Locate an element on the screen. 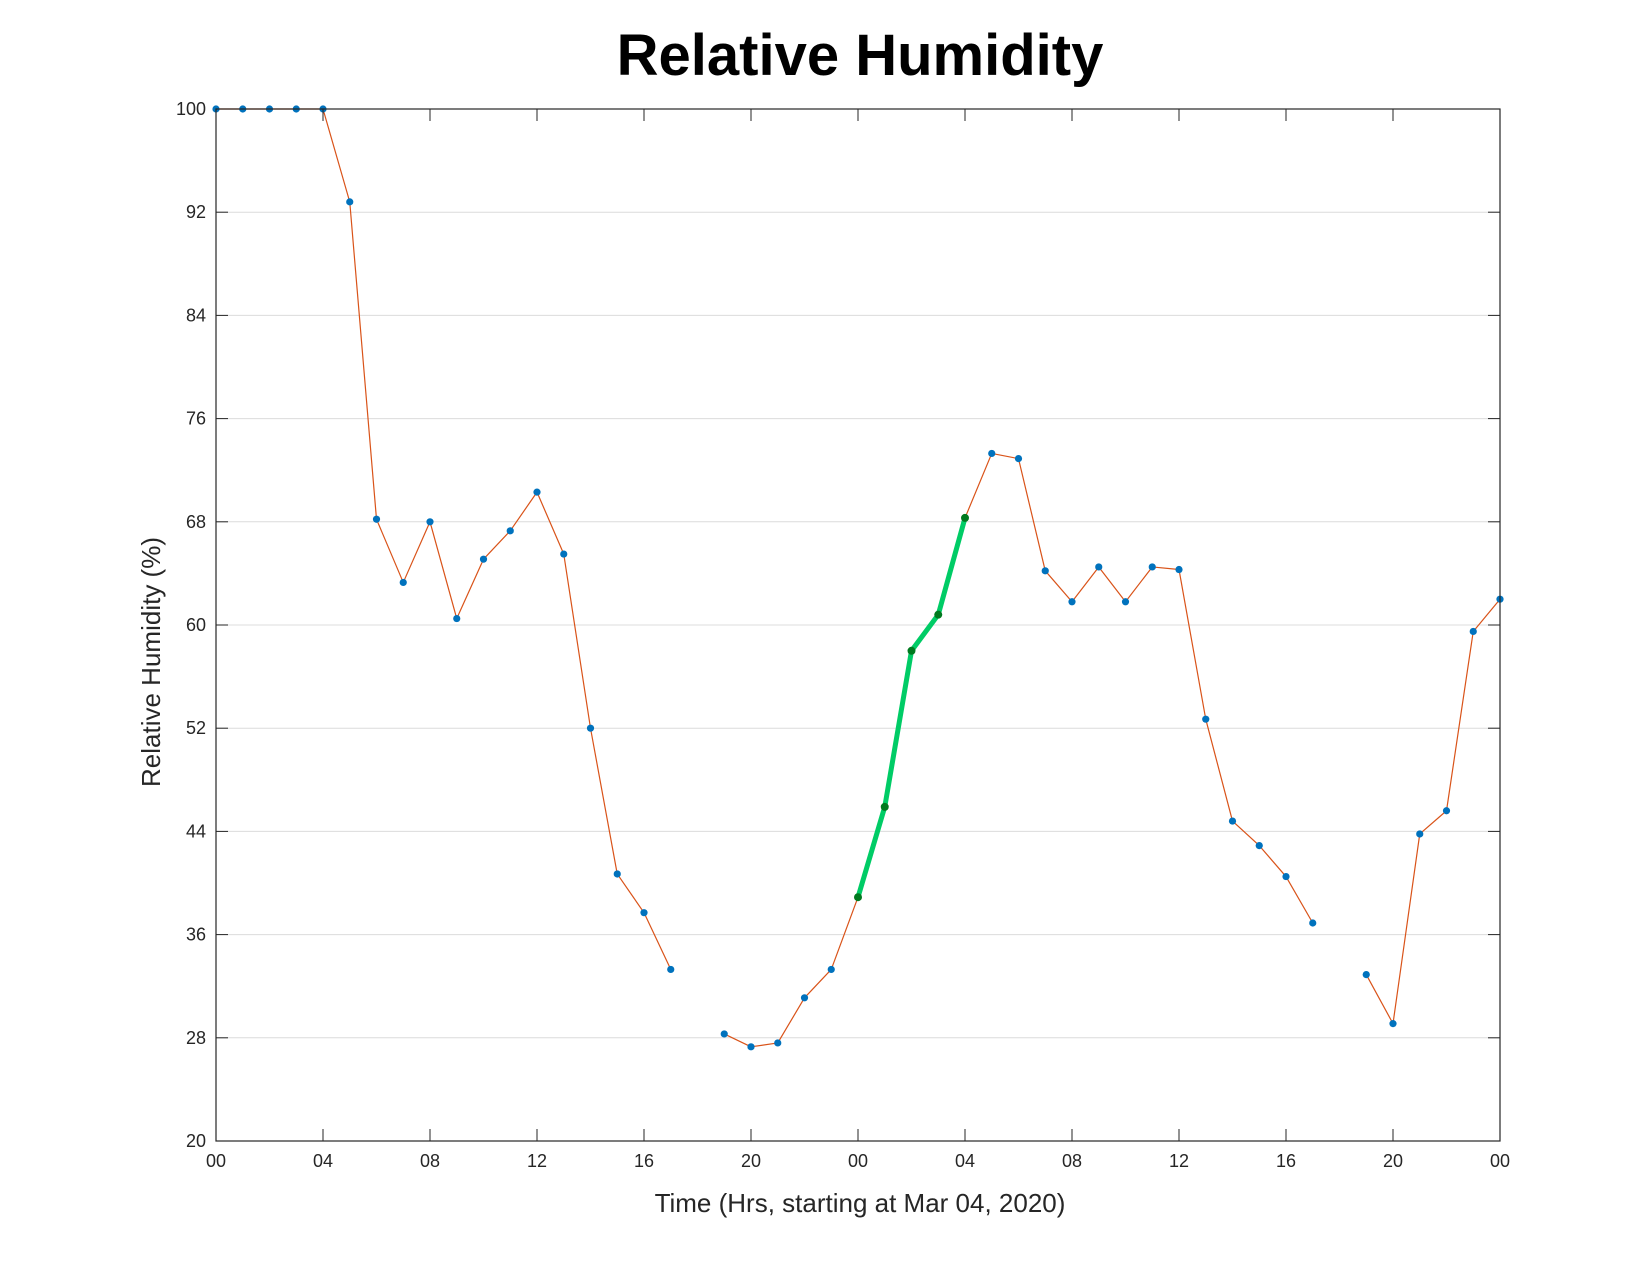 The image size is (1650, 1275). x-tick-label: 04 is located at coordinates (965, 1161).